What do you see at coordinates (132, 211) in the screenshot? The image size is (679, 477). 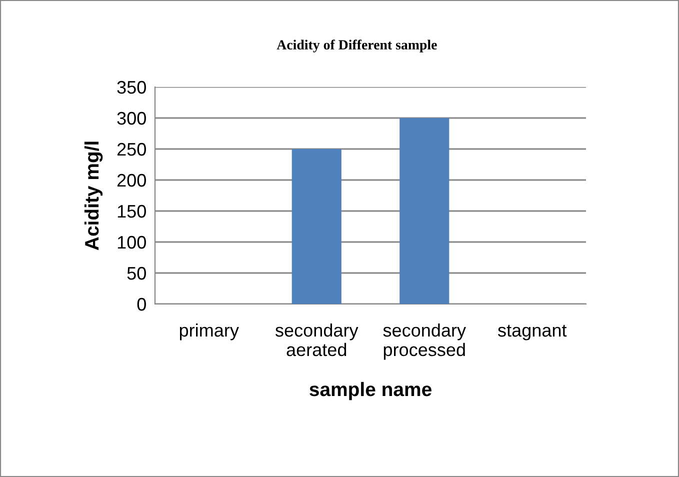 I see `y-tick-label: 150` at bounding box center [132, 211].